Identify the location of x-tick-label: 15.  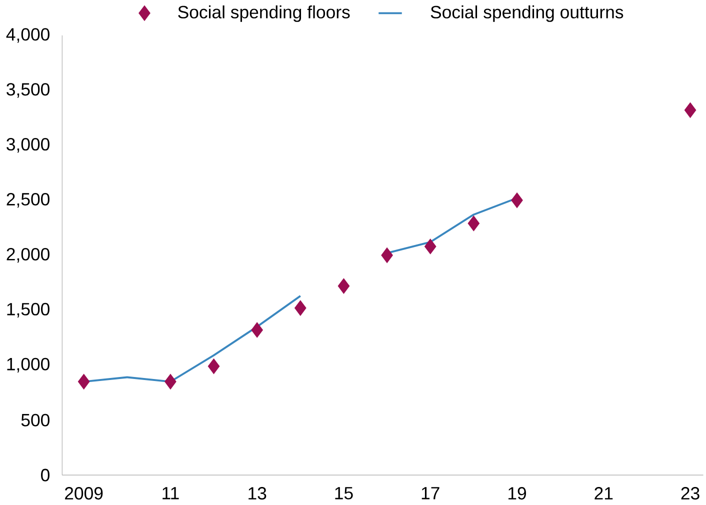
(344, 493).